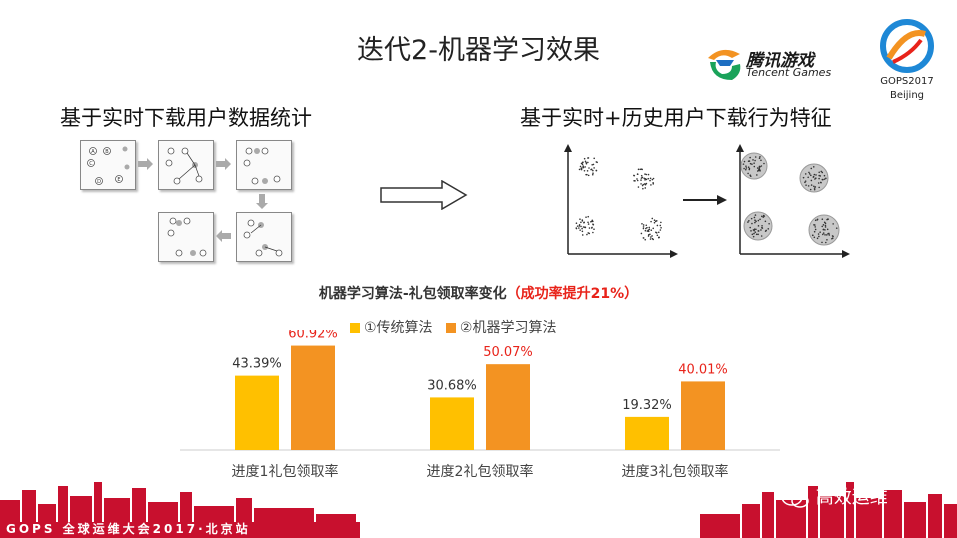  I want to click on left-subtitle: 基于实时下载用户数据统计, so click(186, 118).